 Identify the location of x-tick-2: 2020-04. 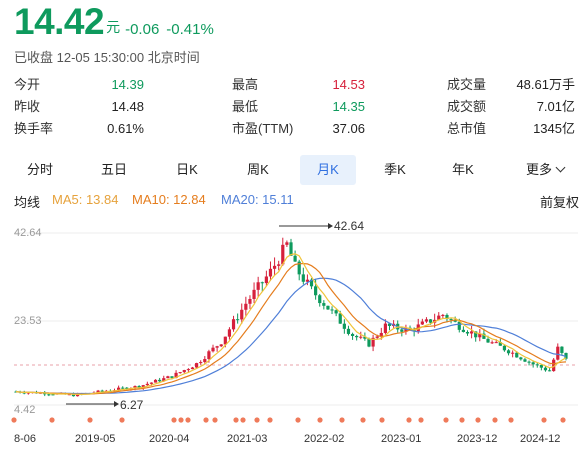
(169, 439).